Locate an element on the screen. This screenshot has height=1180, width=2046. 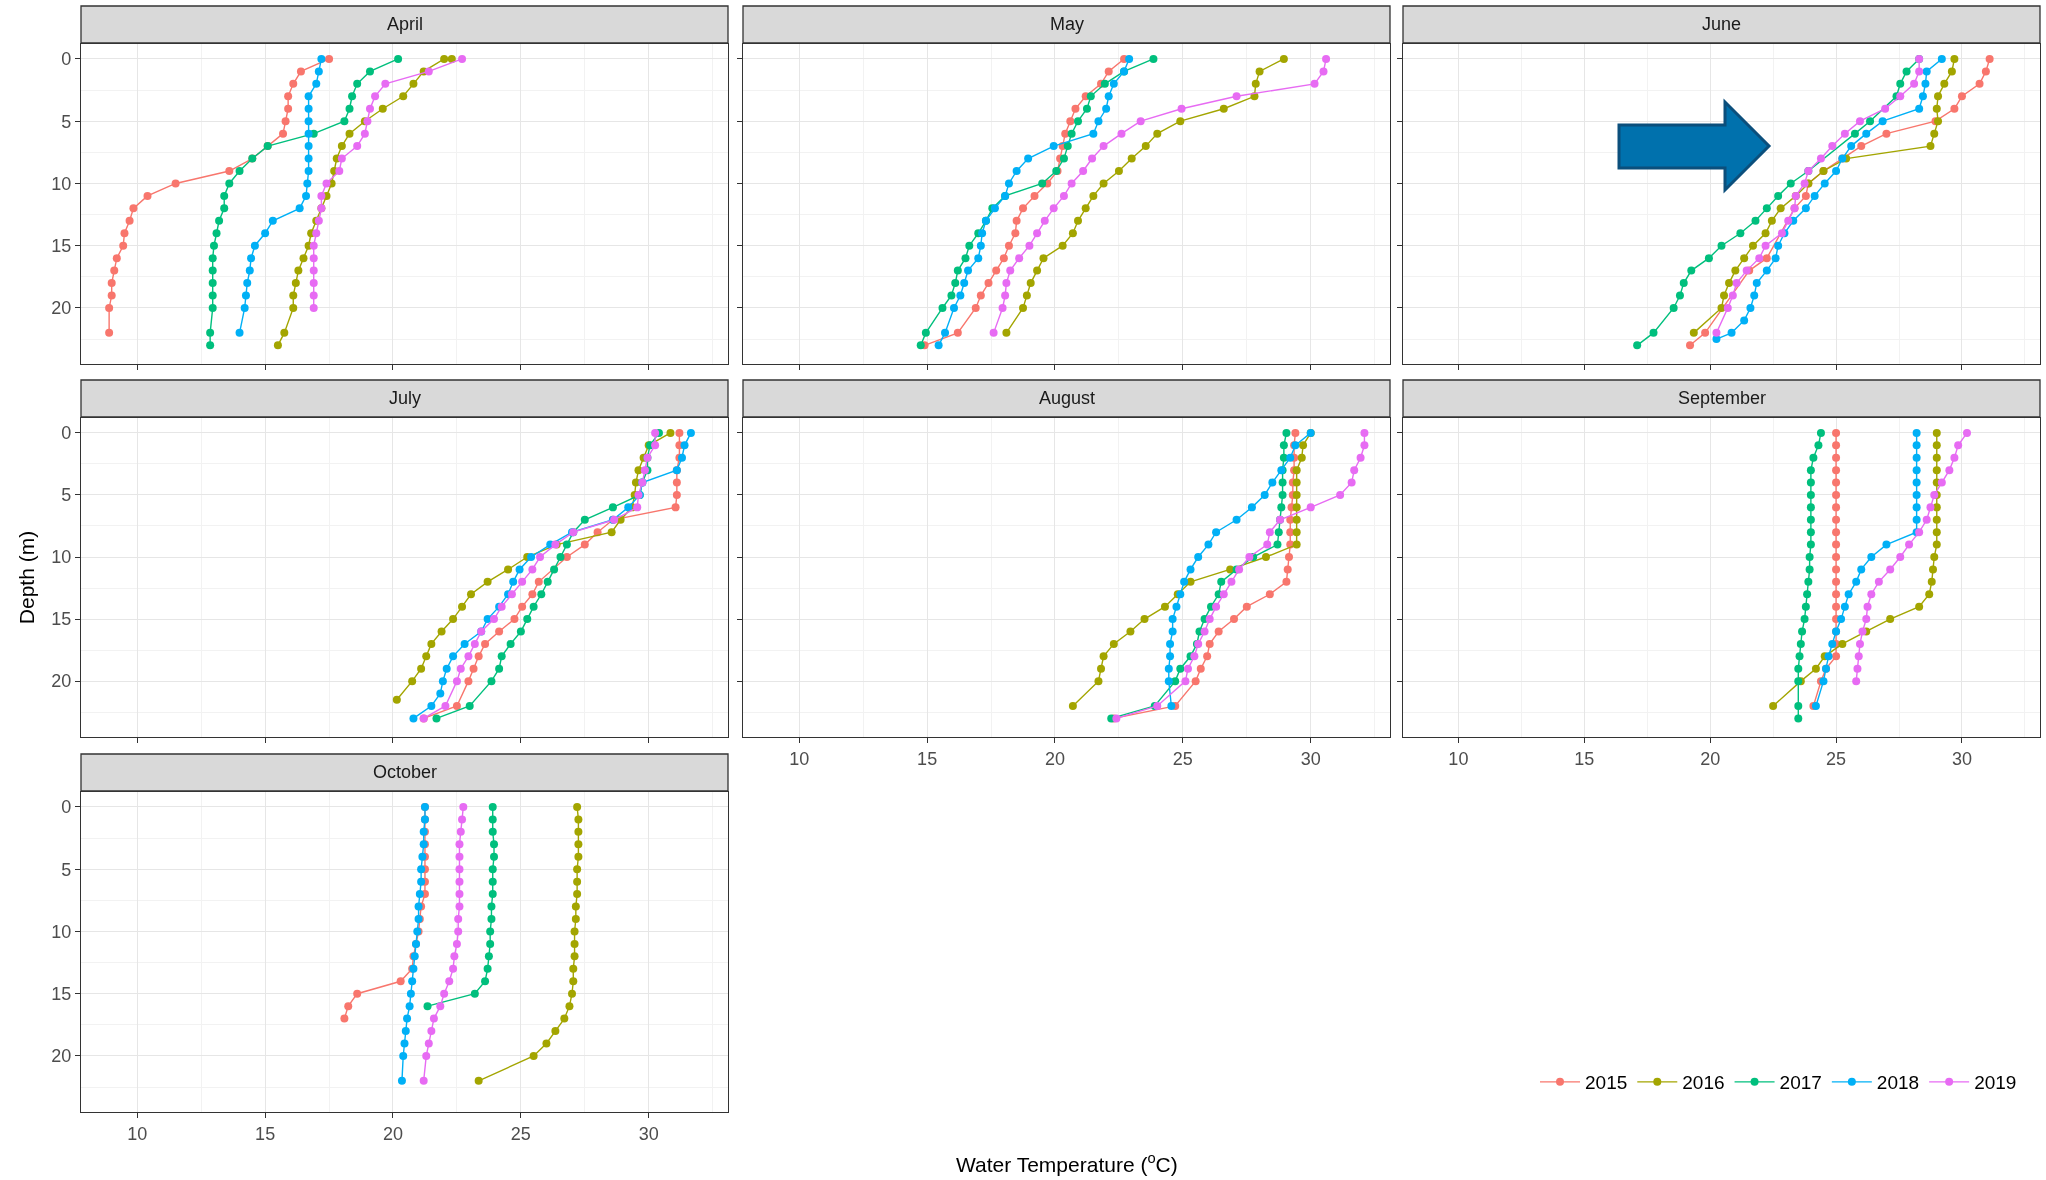
legend-label: 2017 is located at coordinates (1800, 1083).